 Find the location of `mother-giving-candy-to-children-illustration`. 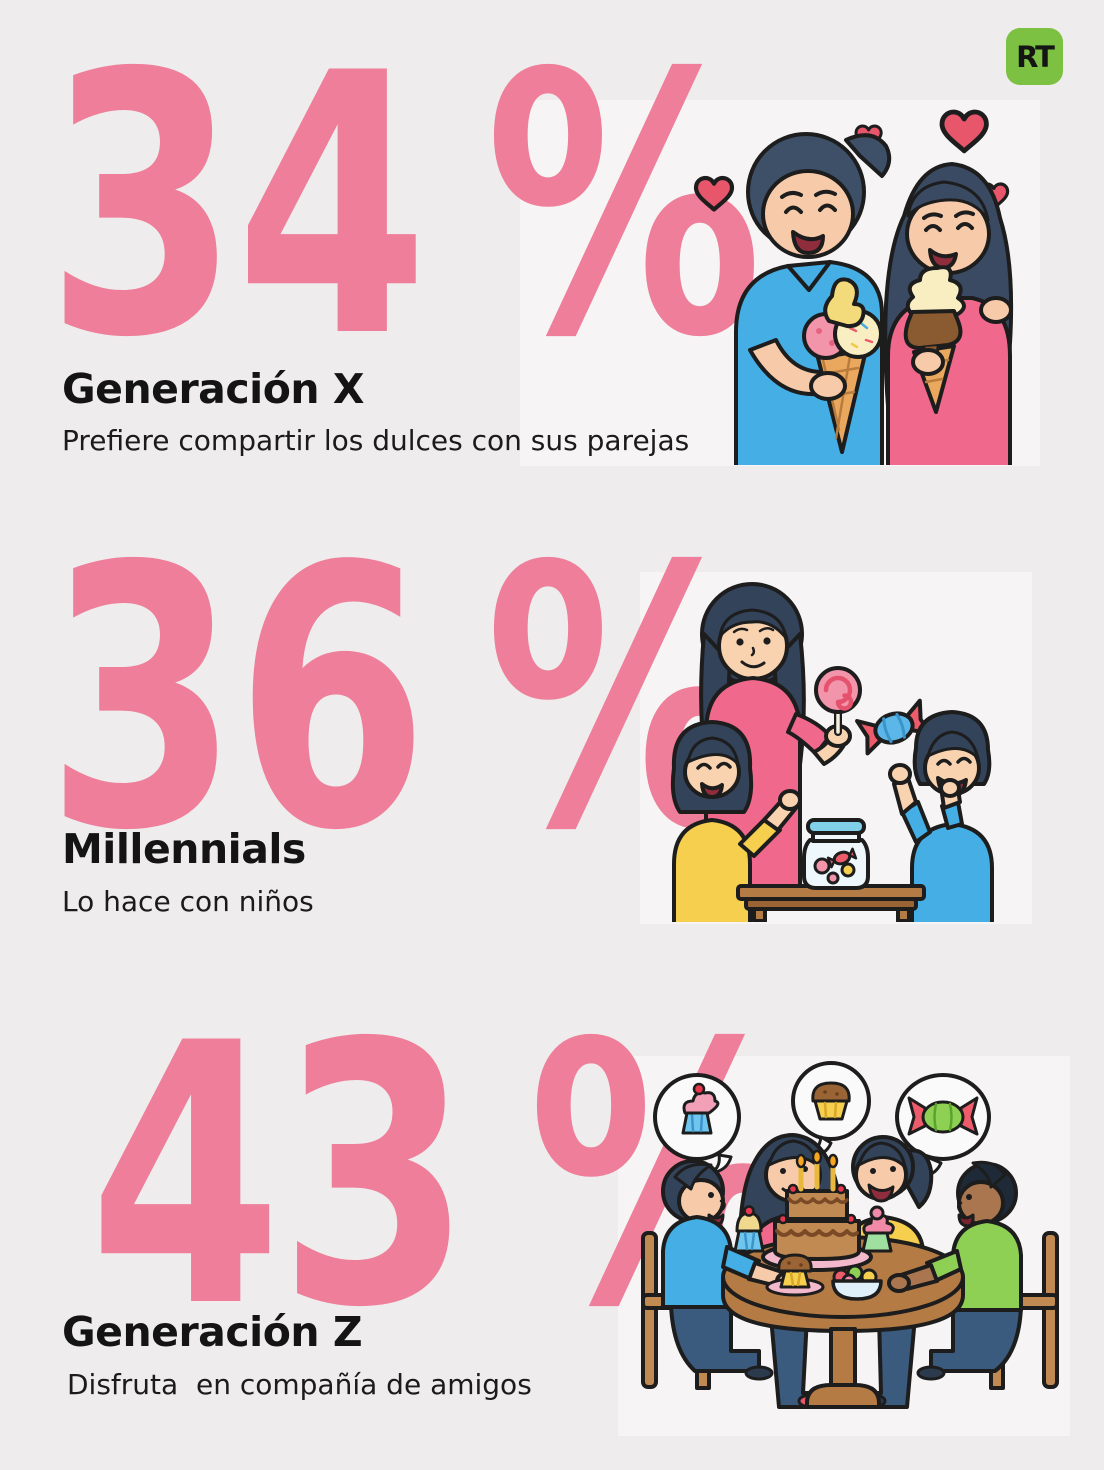

mother-giving-candy-to-children-illustration is located at coordinates (832, 752).